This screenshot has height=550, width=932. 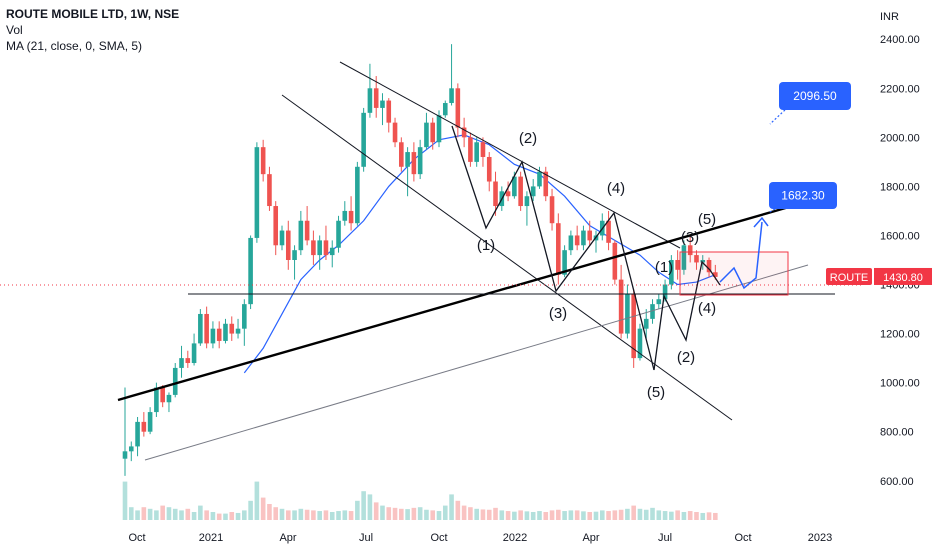 What do you see at coordinates (820, 538) in the screenshot?
I see `time-tick-label: 2023` at bounding box center [820, 538].